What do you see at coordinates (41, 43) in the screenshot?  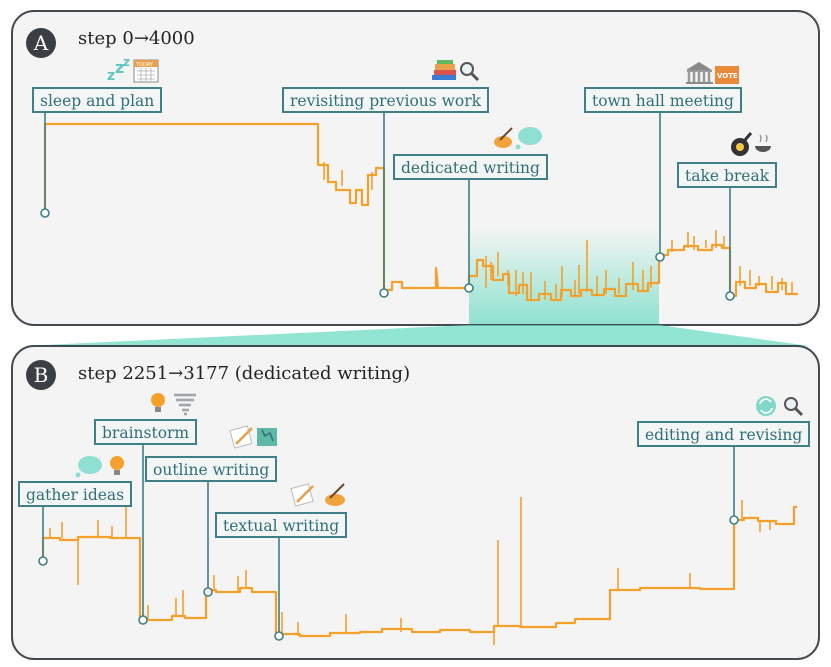 I see `panel-a-badge: A` at bounding box center [41, 43].